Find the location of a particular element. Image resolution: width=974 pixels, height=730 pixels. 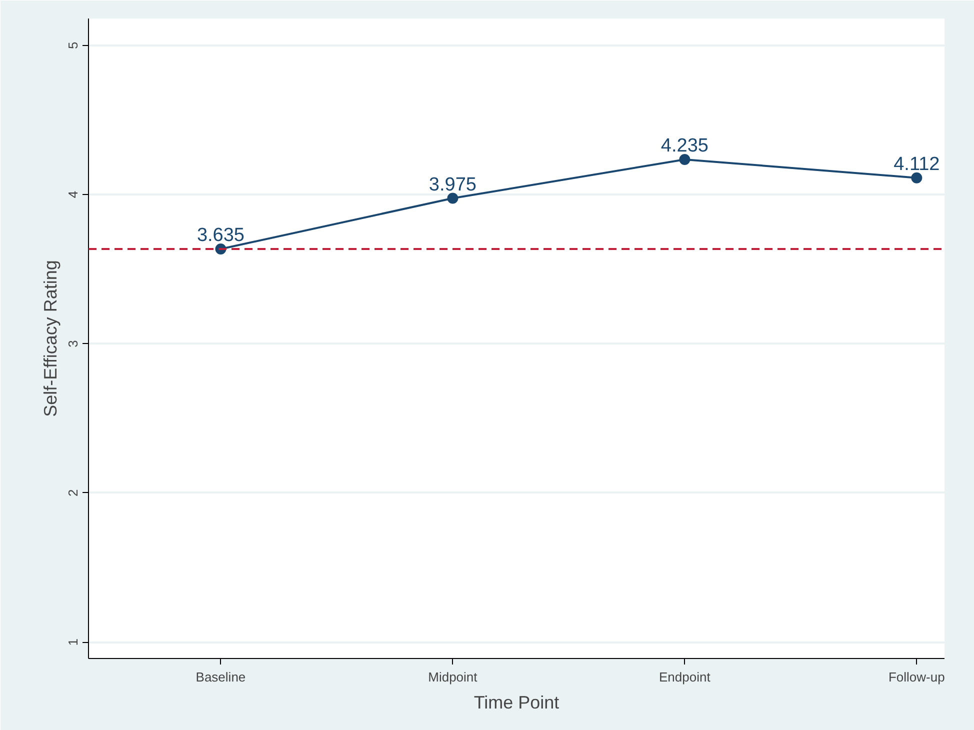

y-tick-label: 4 is located at coordinates (73, 194).